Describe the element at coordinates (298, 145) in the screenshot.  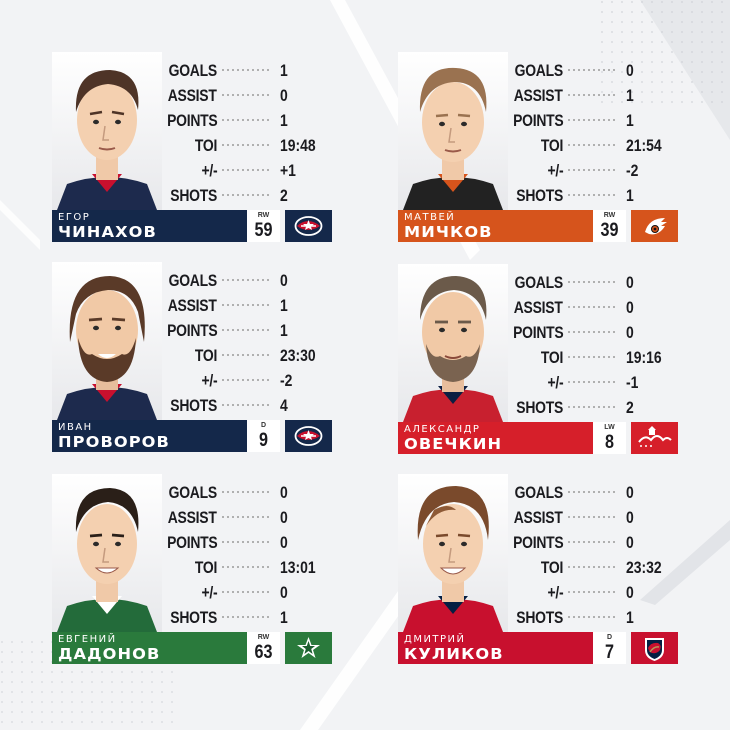
I see `toi-value: 19:48` at that location.